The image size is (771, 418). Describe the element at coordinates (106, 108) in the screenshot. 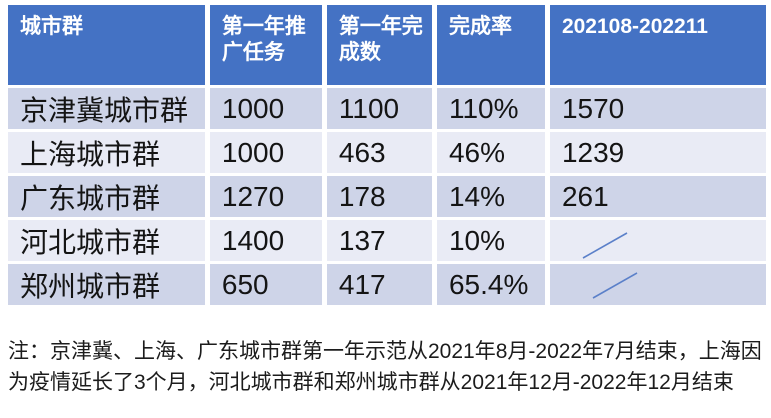

I see `cell-cluster-name: 京津冀城市群` at that location.